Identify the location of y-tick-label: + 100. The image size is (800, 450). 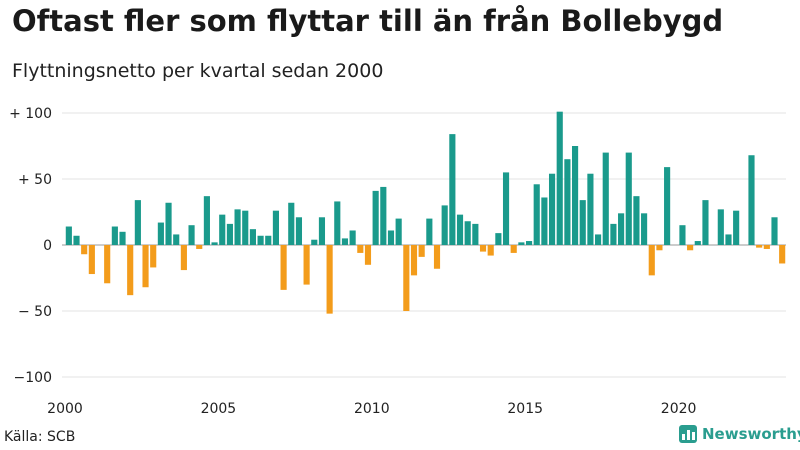
(30, 114).